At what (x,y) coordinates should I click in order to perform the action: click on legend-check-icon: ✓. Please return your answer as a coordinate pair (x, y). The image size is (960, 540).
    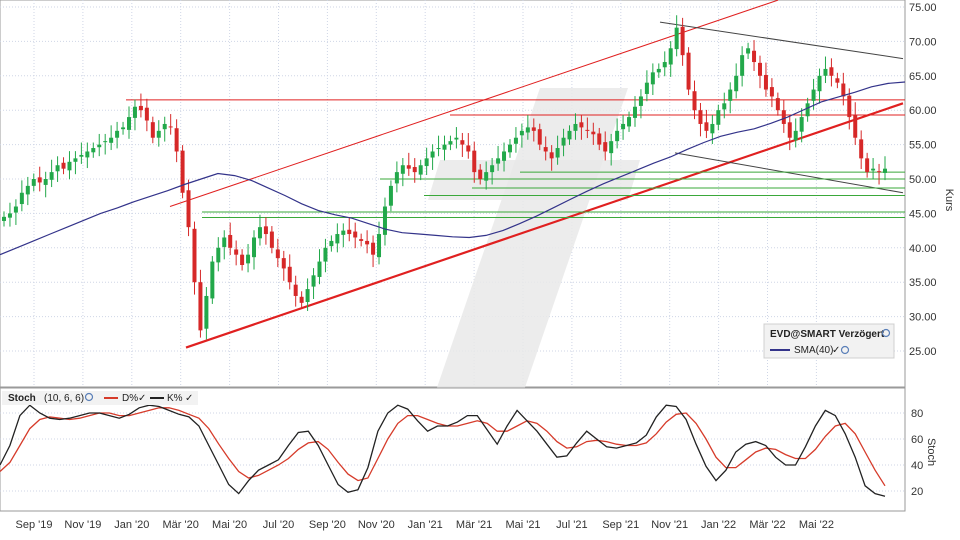
    Looking at the image, I should click on (836, 350).